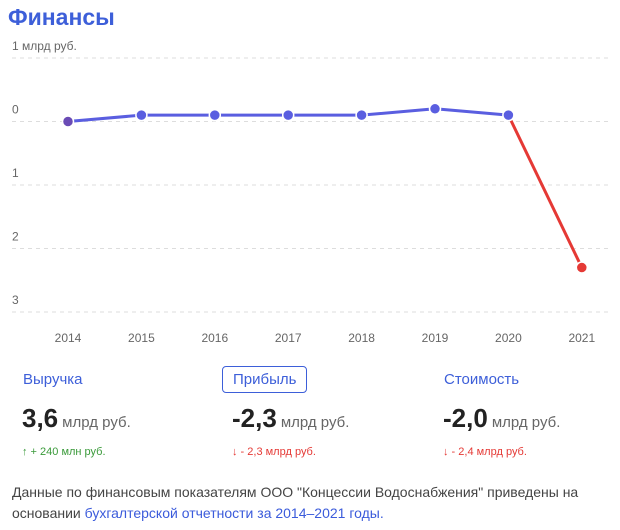 This screenshot has height=530, width=620. What do you see at coordinates (508, 338) in the screenshot?
I see `x-tick-label: 2020` at bounding box center [508, 338].